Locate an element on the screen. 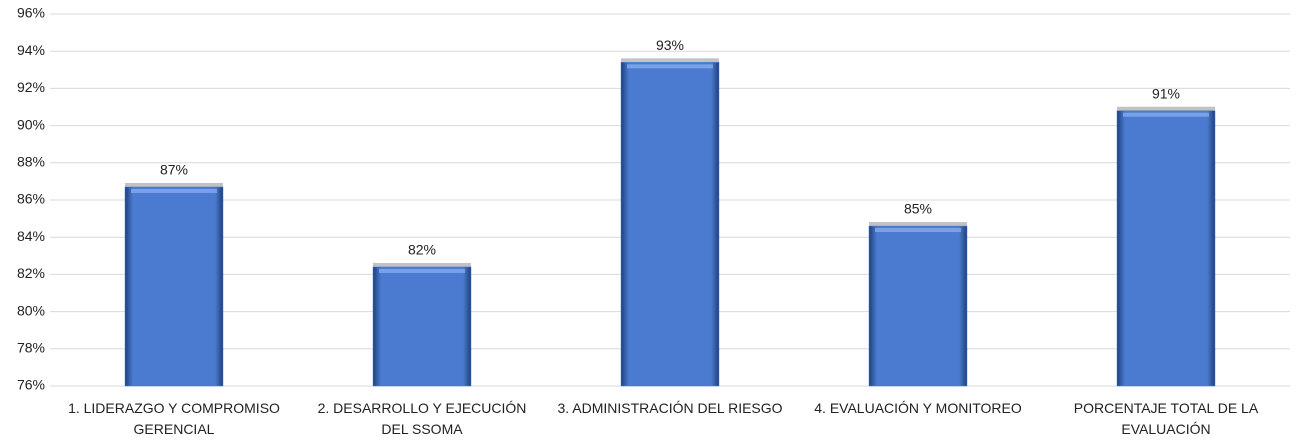 The width and height of the screenshot is (1305, 448). value-label: 87% is located at coordinates (174, 170).